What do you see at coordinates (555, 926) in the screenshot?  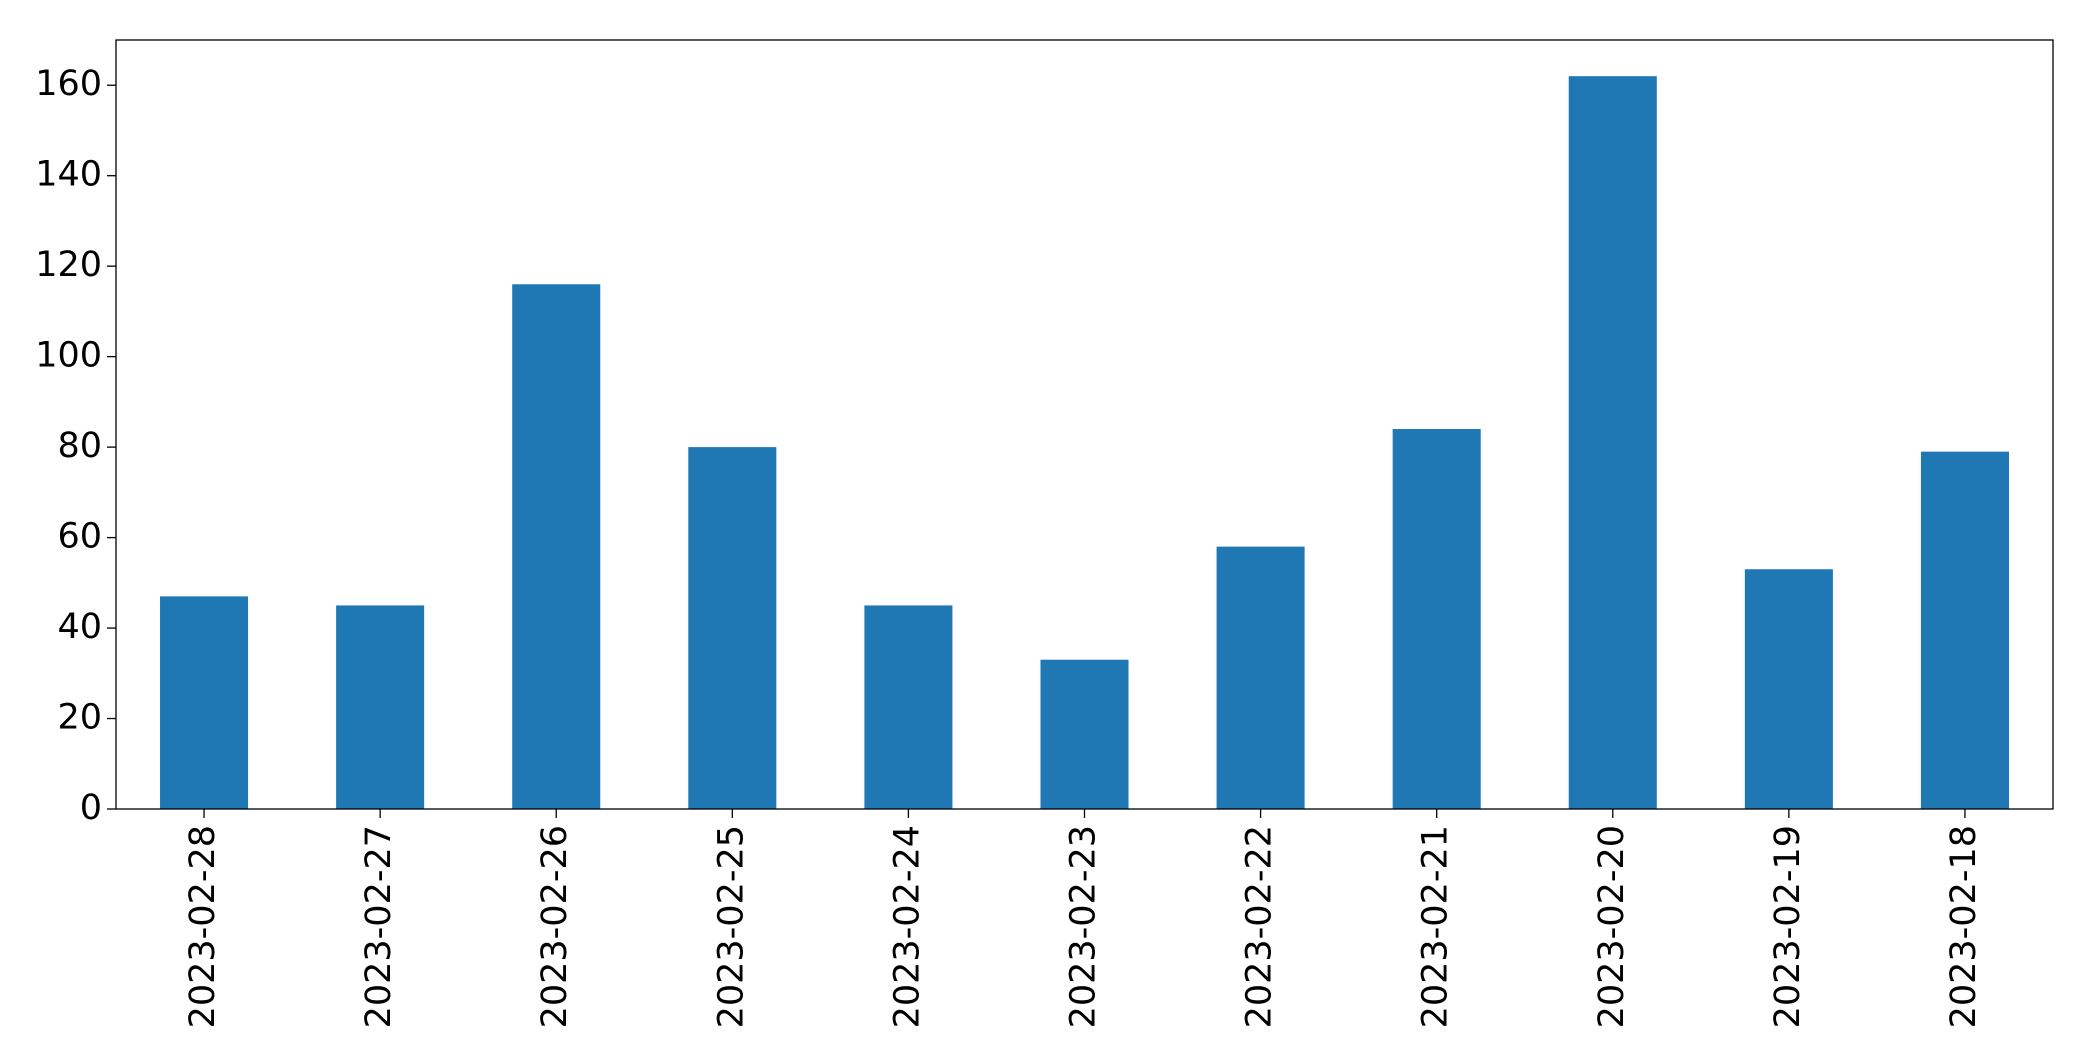 I see `x-tick-label: 2023-02-26` at bounding box center [555, 926].